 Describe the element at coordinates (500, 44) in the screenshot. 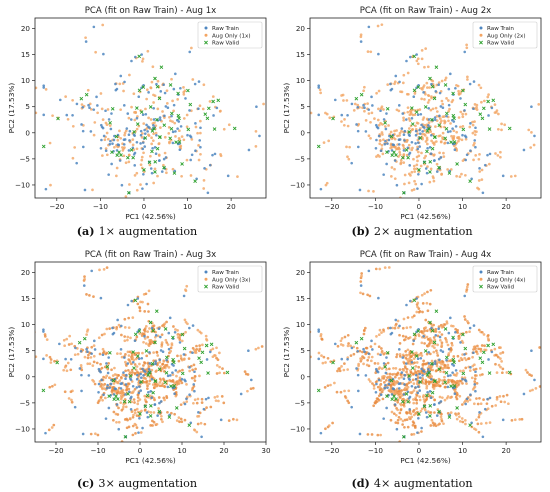

I see `legend-entry-label: Raw Valid` at that location.